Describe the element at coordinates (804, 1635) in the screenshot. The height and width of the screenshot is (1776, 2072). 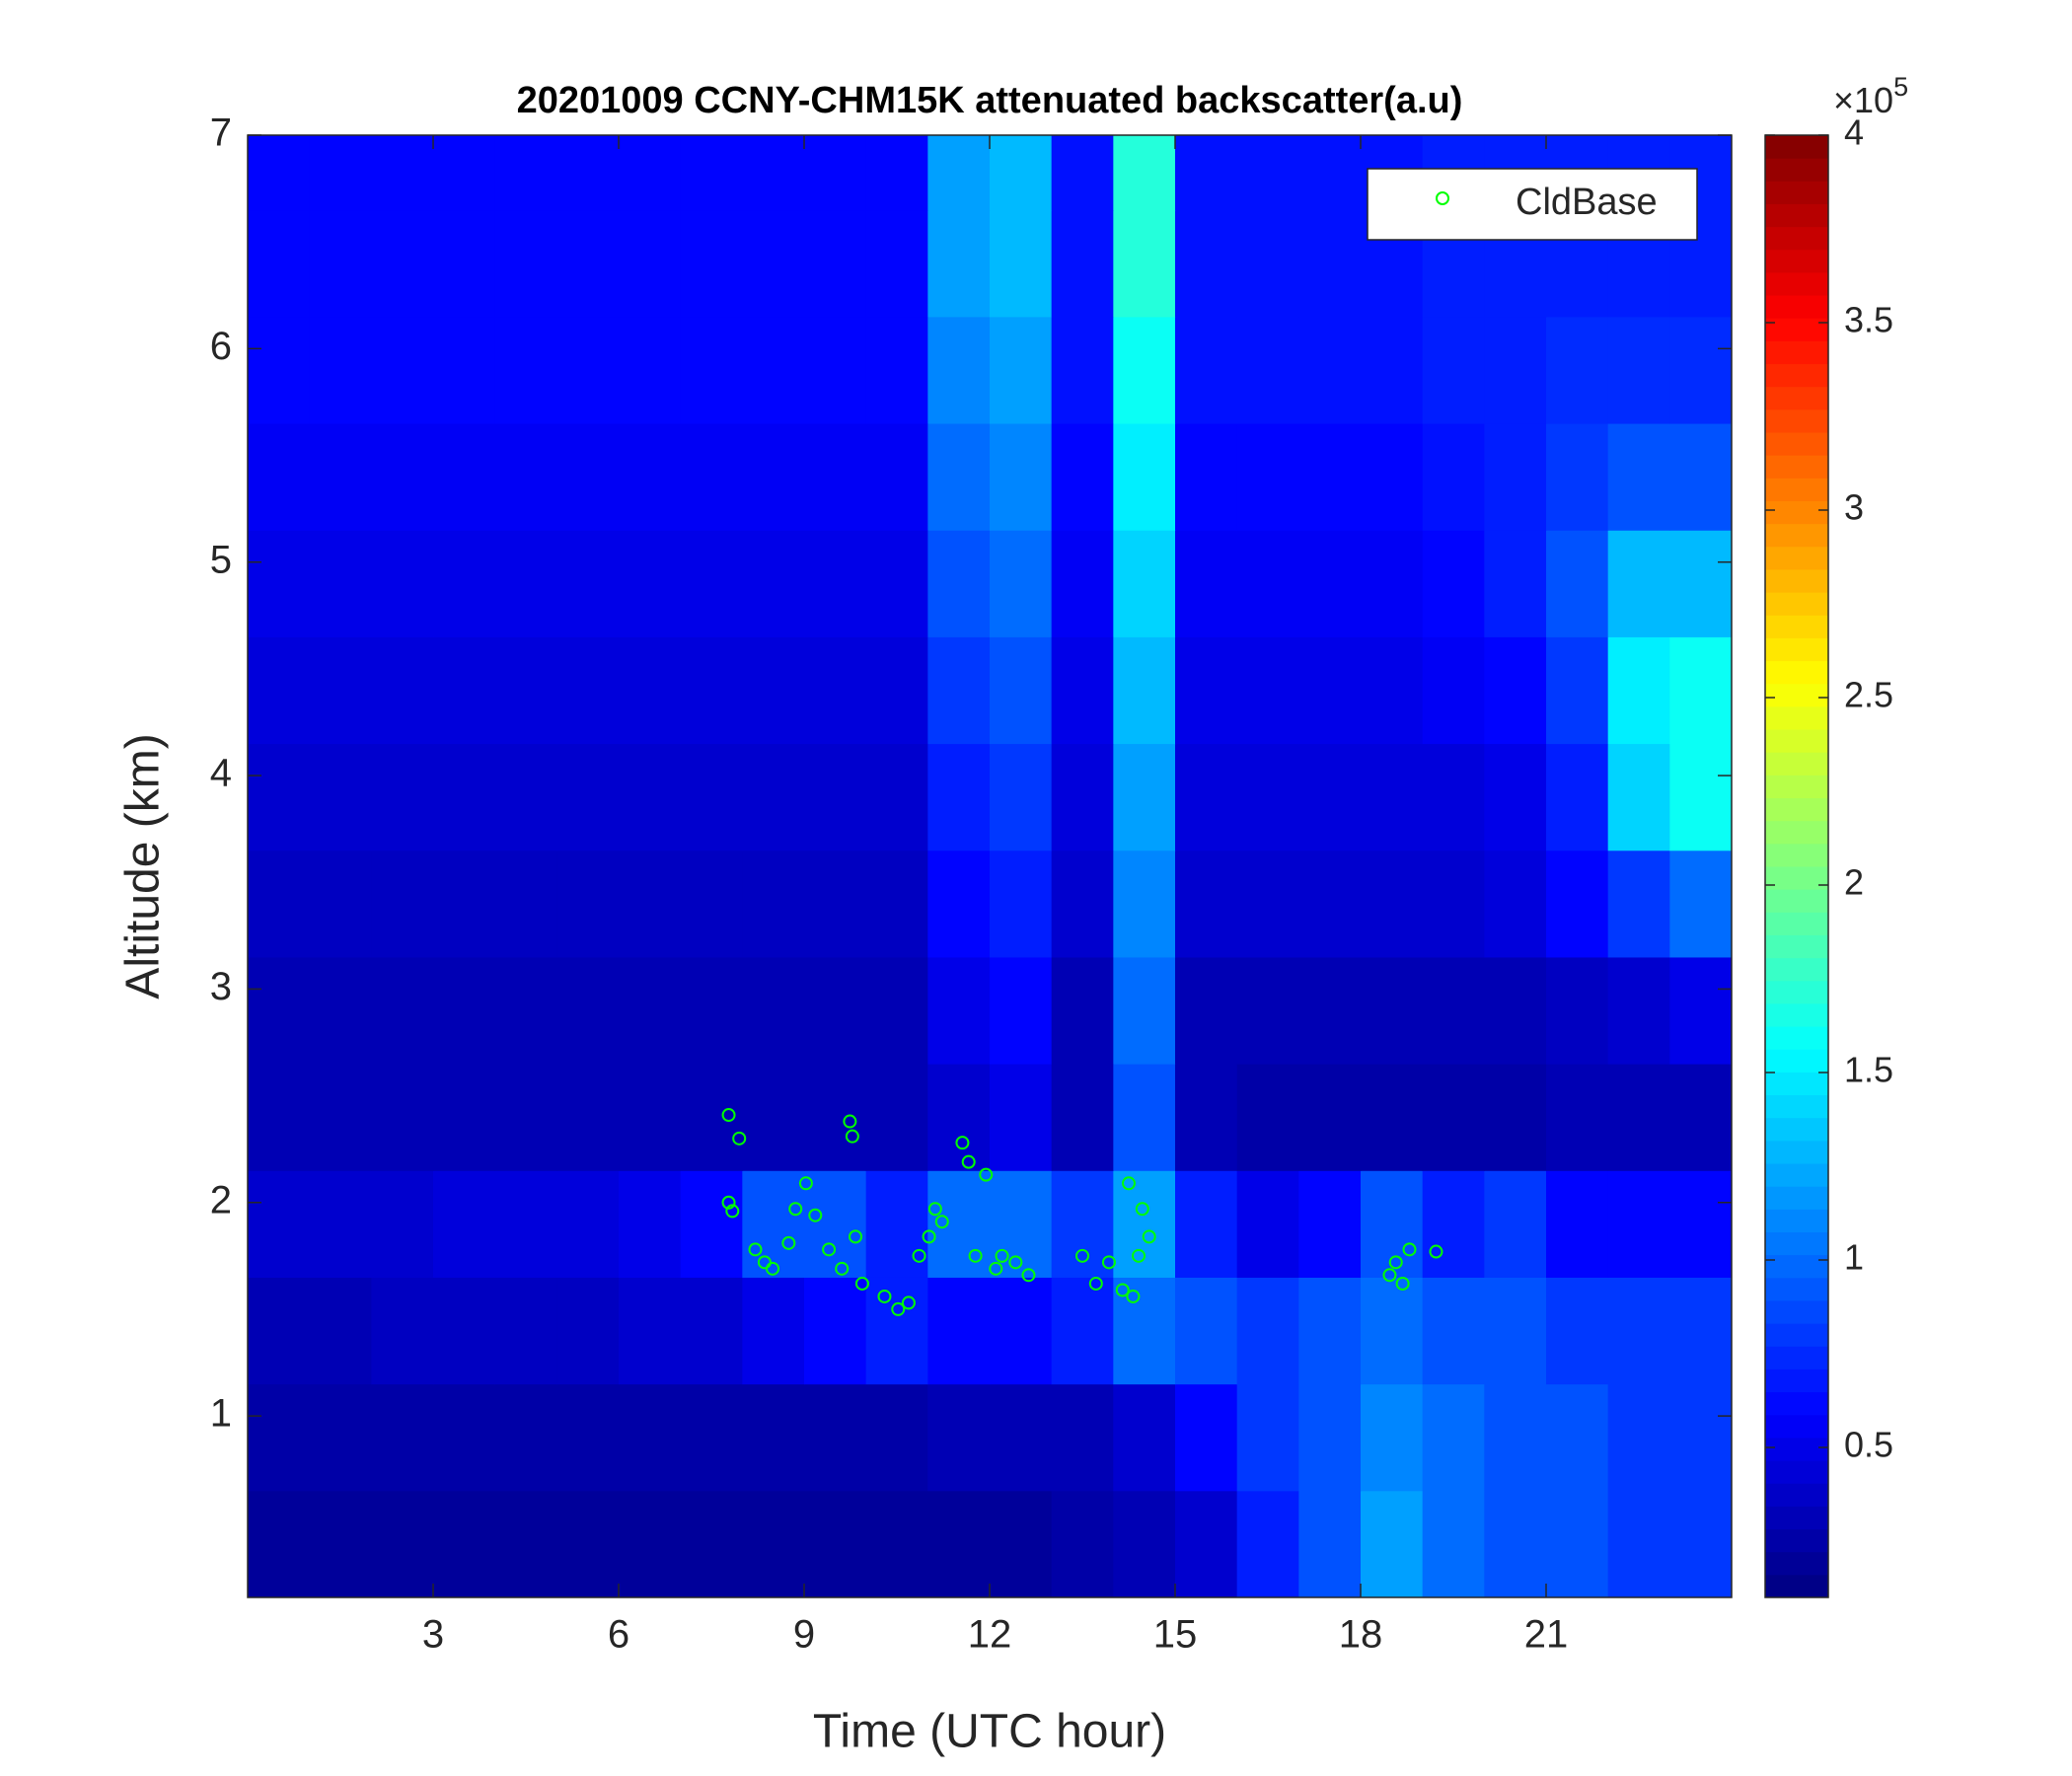
I see `x-tick-label: 9` at that location.